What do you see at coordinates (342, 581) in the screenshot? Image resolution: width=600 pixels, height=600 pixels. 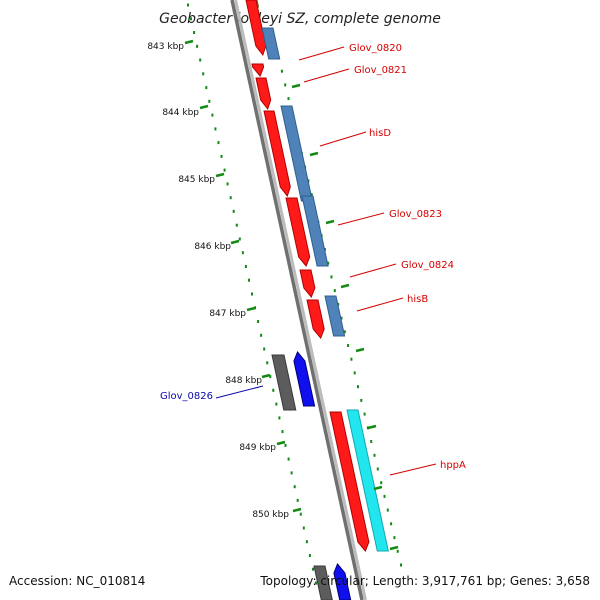 I see `gene-arrow-bottom` at bounding box center [342, 581].